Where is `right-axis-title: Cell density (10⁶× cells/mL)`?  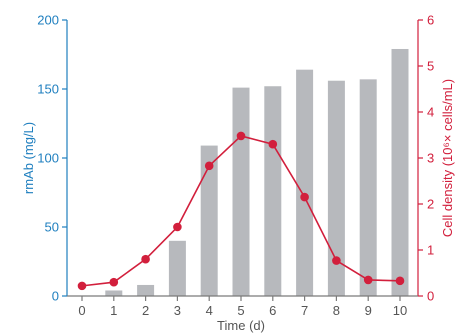
right-axis-title: Cell density (10⁶× cells/mL) is located at coordinates (447, 158).